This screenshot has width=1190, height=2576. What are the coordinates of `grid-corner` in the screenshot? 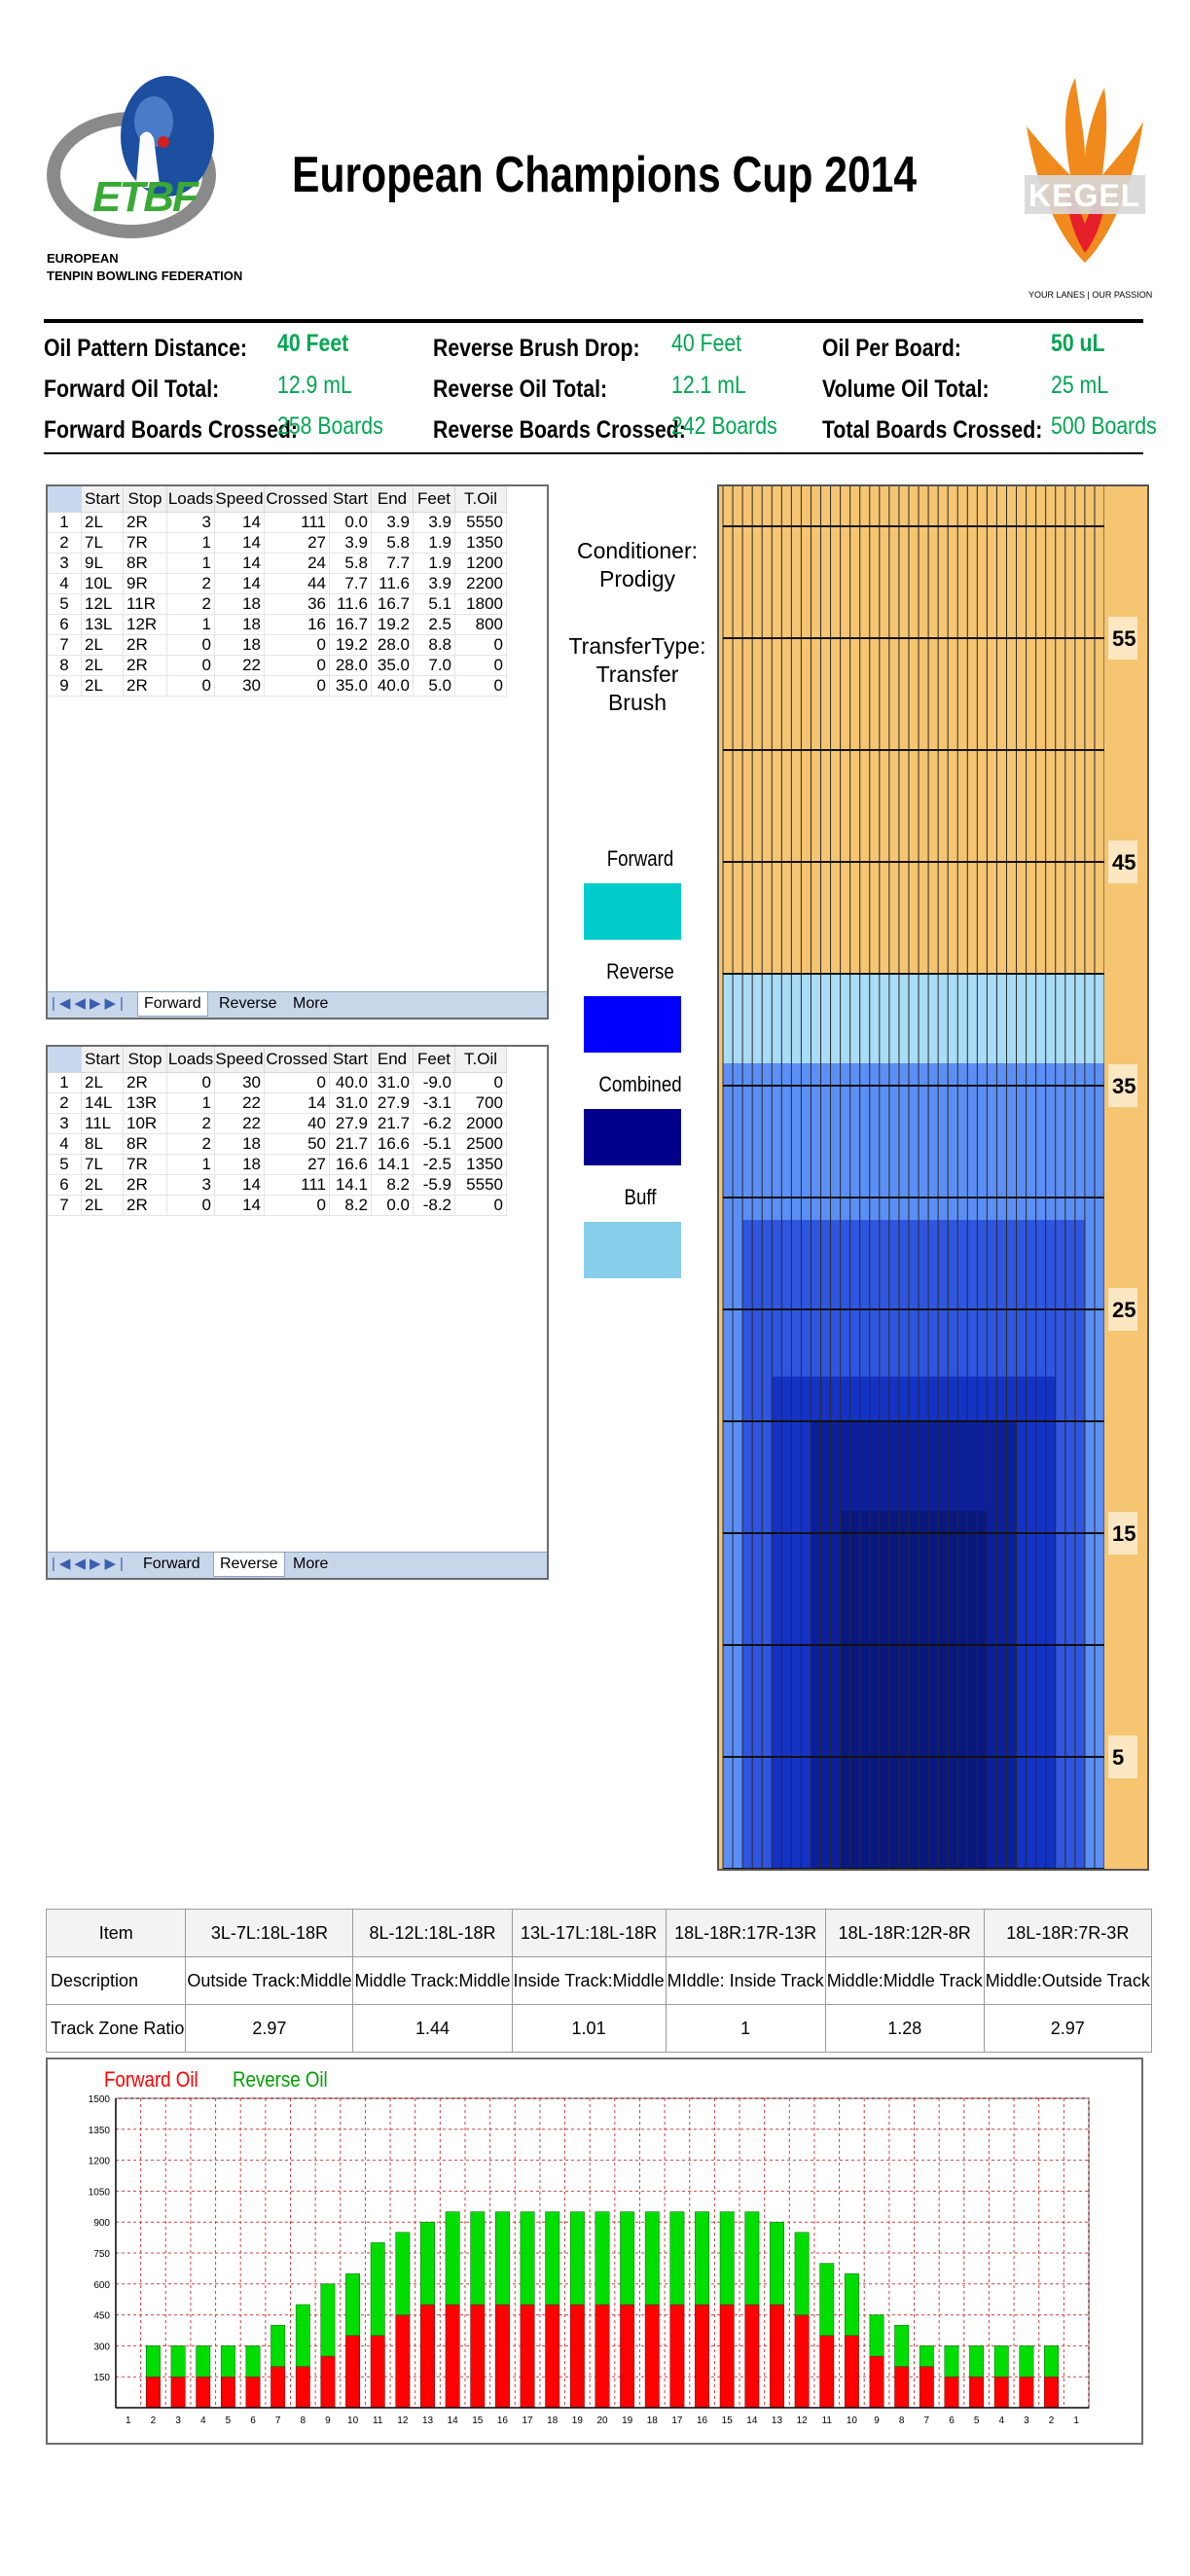 It's located at (65, 1060).